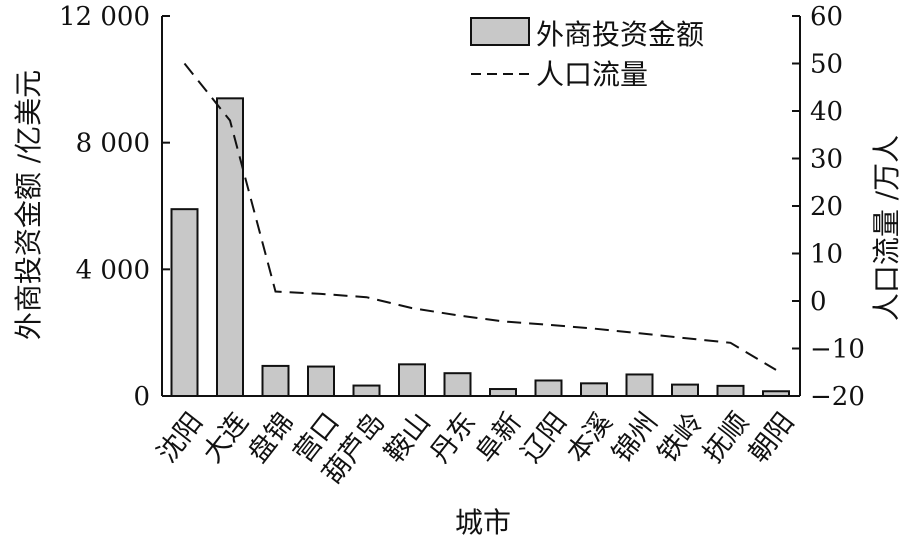  What do you see at coordinates (772, 438) in the screenshot?
I see `x-tick-label: 朝阳` at bounding box center [772, 438].